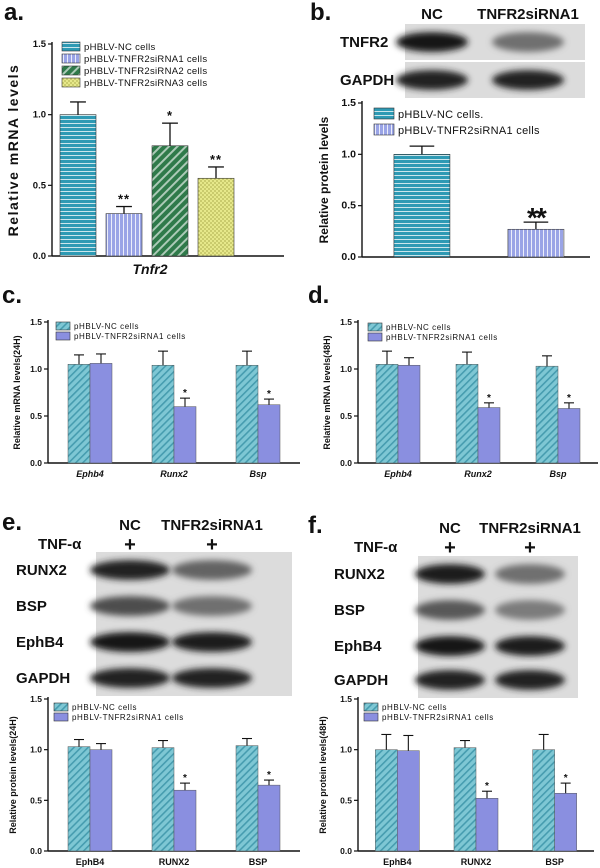 The width and height of the screenshot is (600, 868). What do you see at coordinates (12, 522) in the screenshot?
I see `panel-label-e: e.` at bounding box center [12, 522].